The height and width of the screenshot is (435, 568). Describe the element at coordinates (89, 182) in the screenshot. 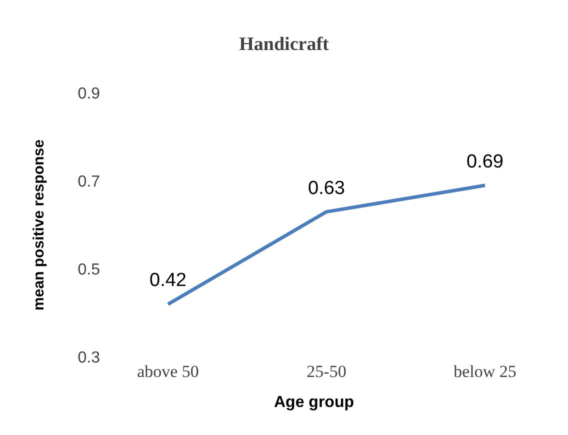

I see `y-tick-label: 0.7` at that location.